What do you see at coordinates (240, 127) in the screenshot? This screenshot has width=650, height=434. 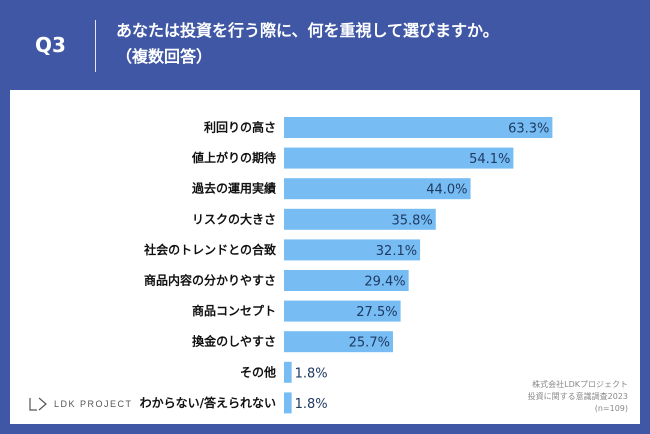 I see `category-label-0: 利回りの高さ` at bounding box center [240, 127].